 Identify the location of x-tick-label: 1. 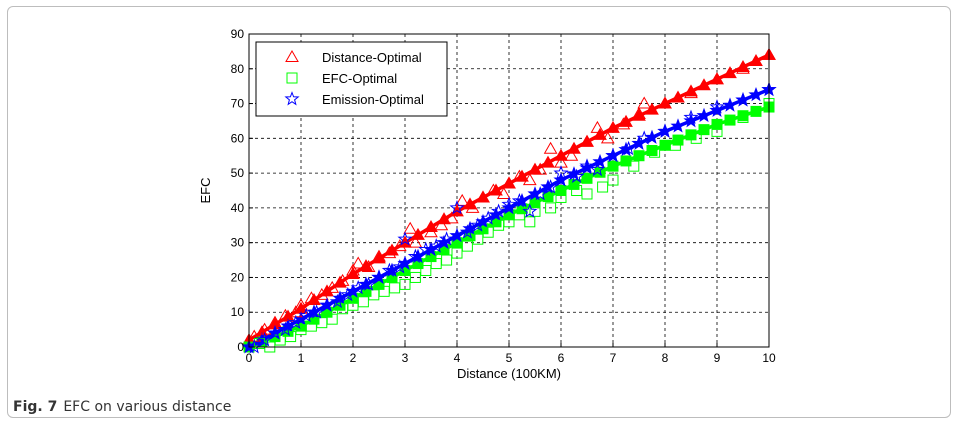
(301, 358).